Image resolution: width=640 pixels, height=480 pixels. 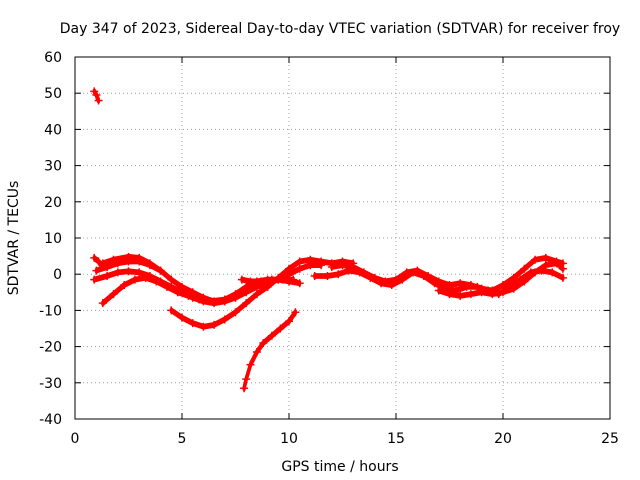 What do you see at coordinates (50, 384) in the screenshot?
I see `y-tick-label: -30` at bounding box center [50, 384].